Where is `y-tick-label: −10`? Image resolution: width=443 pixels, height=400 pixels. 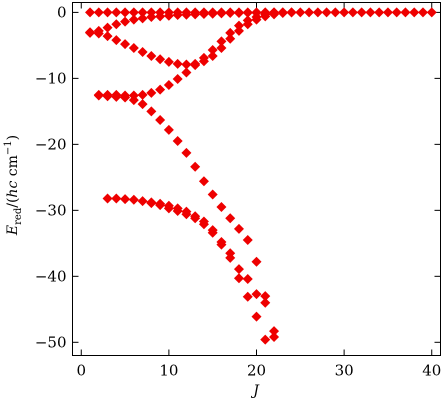
y-tick-label: −10 is located at coordinates (51, 78).